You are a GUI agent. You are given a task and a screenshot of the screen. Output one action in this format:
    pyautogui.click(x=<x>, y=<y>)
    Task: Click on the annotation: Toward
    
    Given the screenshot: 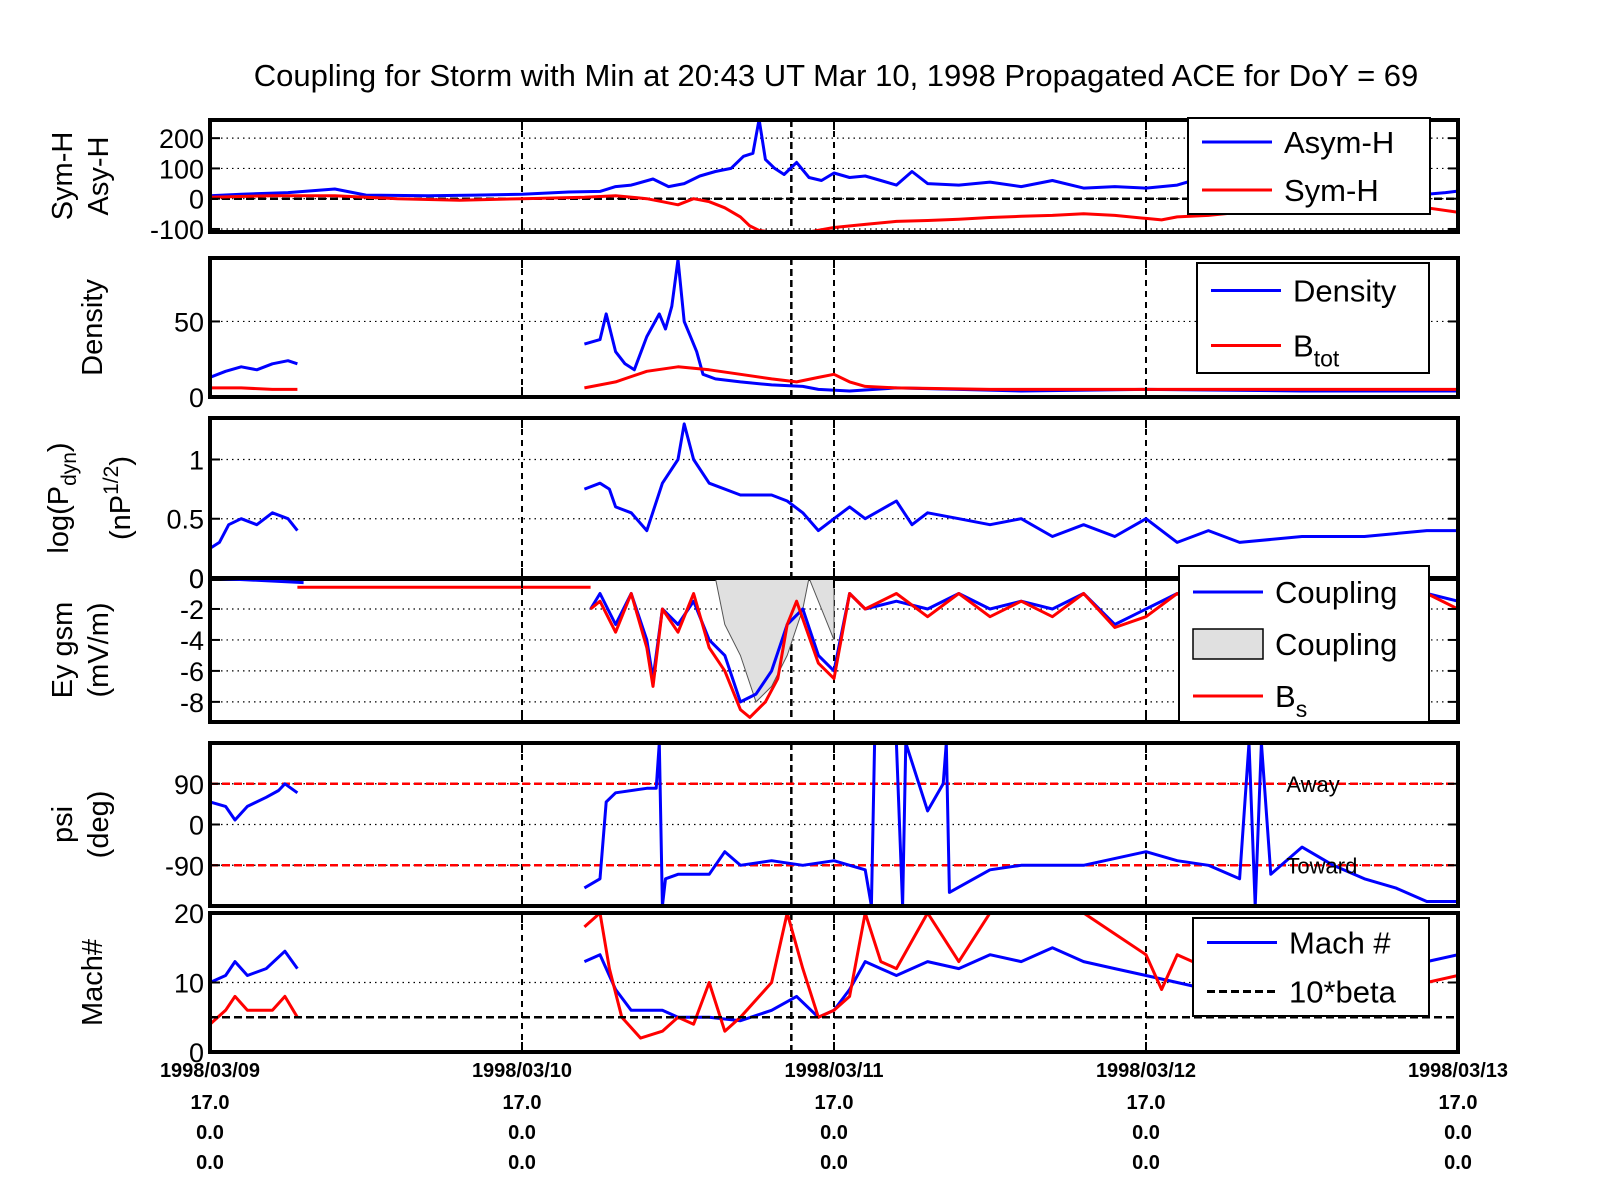 What is the action you would take?
    pyautogui.click(x=1321, y=865)
    